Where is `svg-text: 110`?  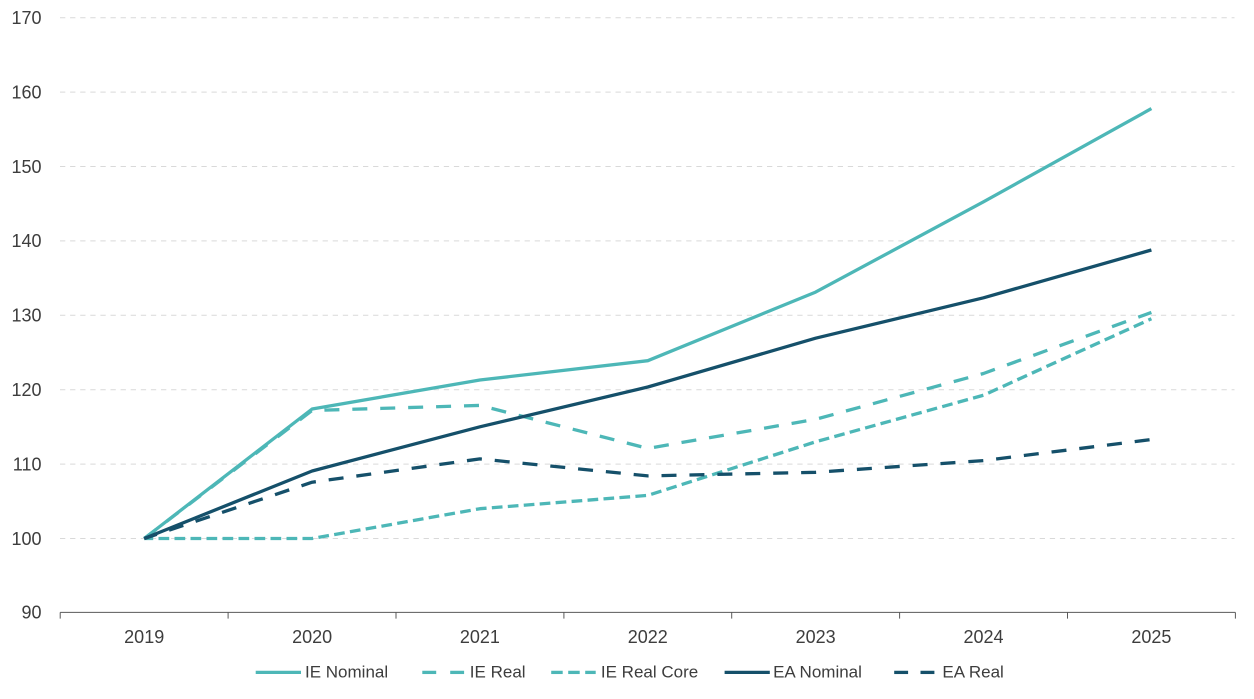
svg-text: 110 is located at coordinates (27, 464).